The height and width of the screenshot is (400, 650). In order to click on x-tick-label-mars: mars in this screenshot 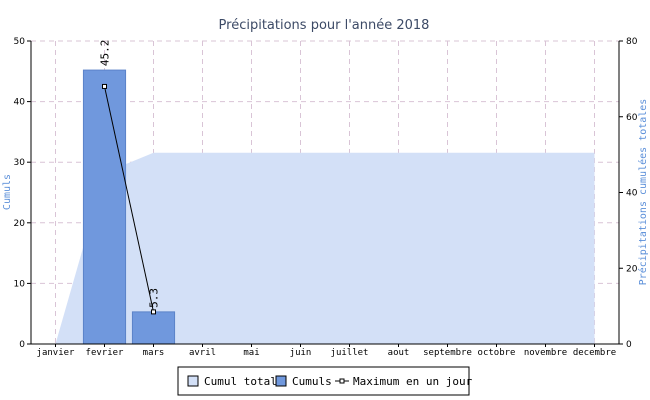, I will do `click(154, 353)`.